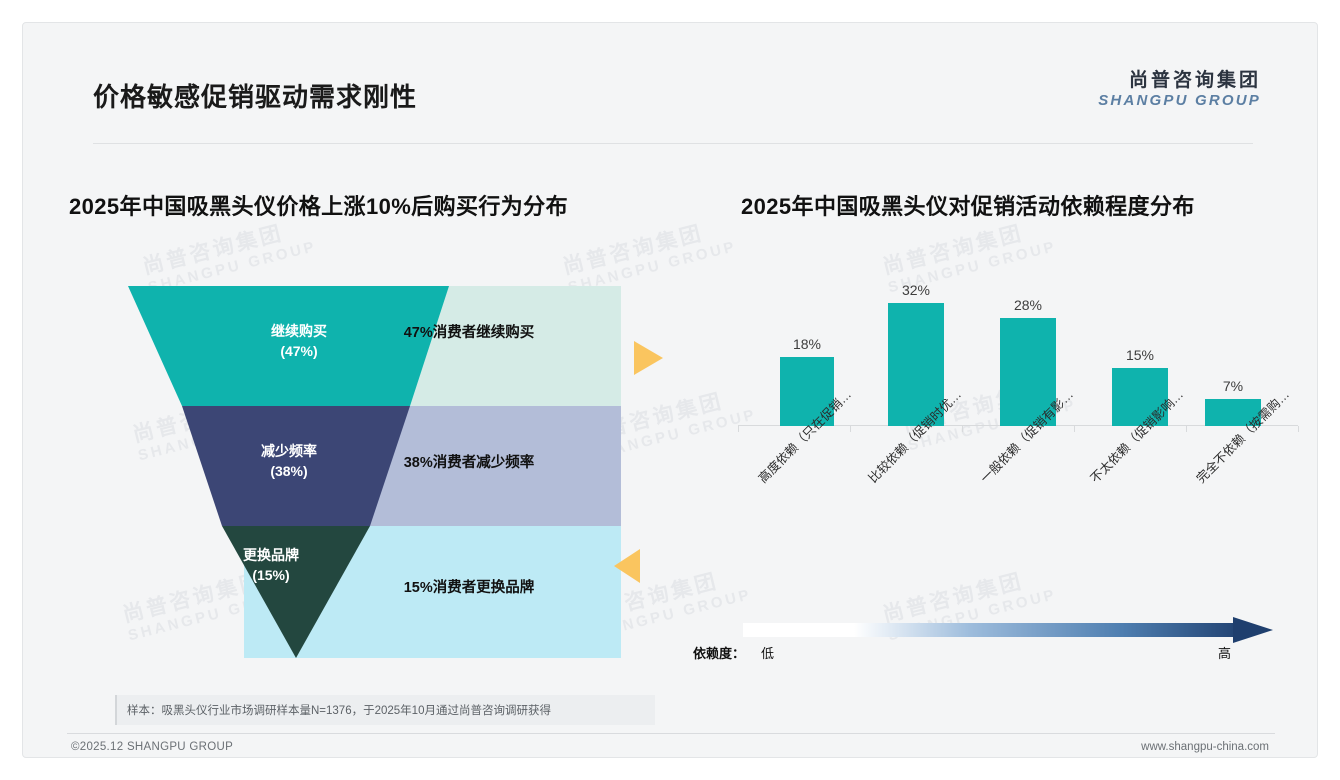  Describe the element at coordinates (1194, 80) in the screenshot. I see `logo-chinese-text: 尚普咨询集团` at that location.